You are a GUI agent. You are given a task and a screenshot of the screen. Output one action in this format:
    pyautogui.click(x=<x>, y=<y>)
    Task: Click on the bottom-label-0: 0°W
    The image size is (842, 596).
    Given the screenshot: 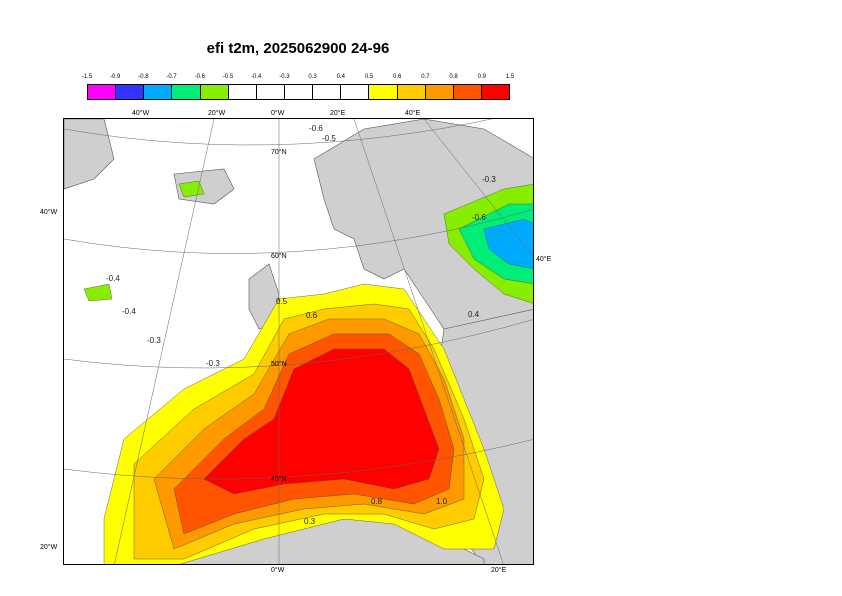 What is the action you would take?
    pyautogui.click(x=278, y=570)
    